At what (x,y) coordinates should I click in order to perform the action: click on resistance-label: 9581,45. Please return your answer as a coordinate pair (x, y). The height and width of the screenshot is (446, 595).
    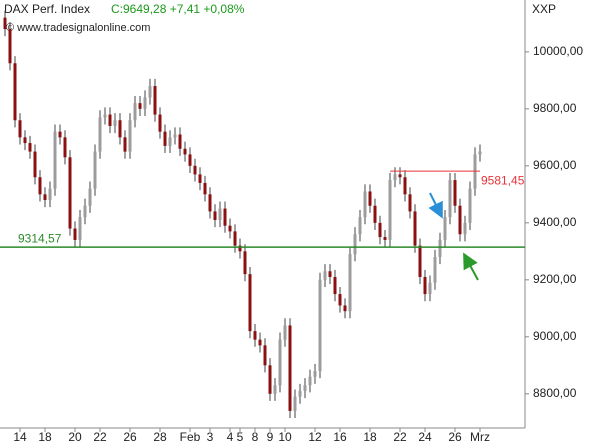
    Looking at the image, I should click on (503, 180).